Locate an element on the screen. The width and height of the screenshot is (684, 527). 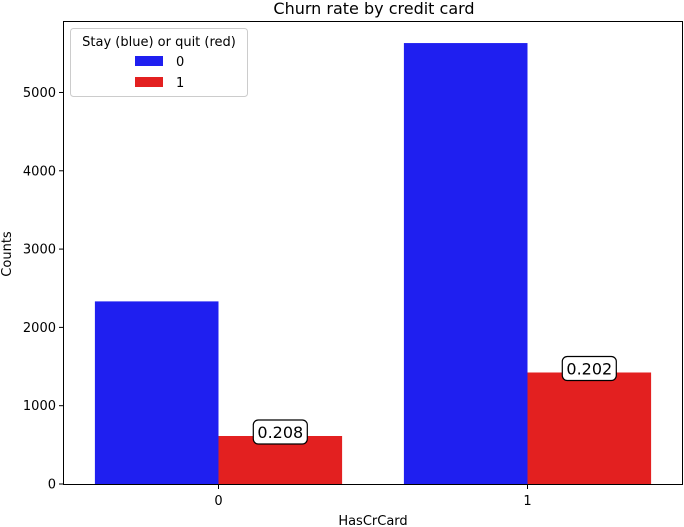
y-tick-label-1: 1000 is located at coordinates (39, 406).